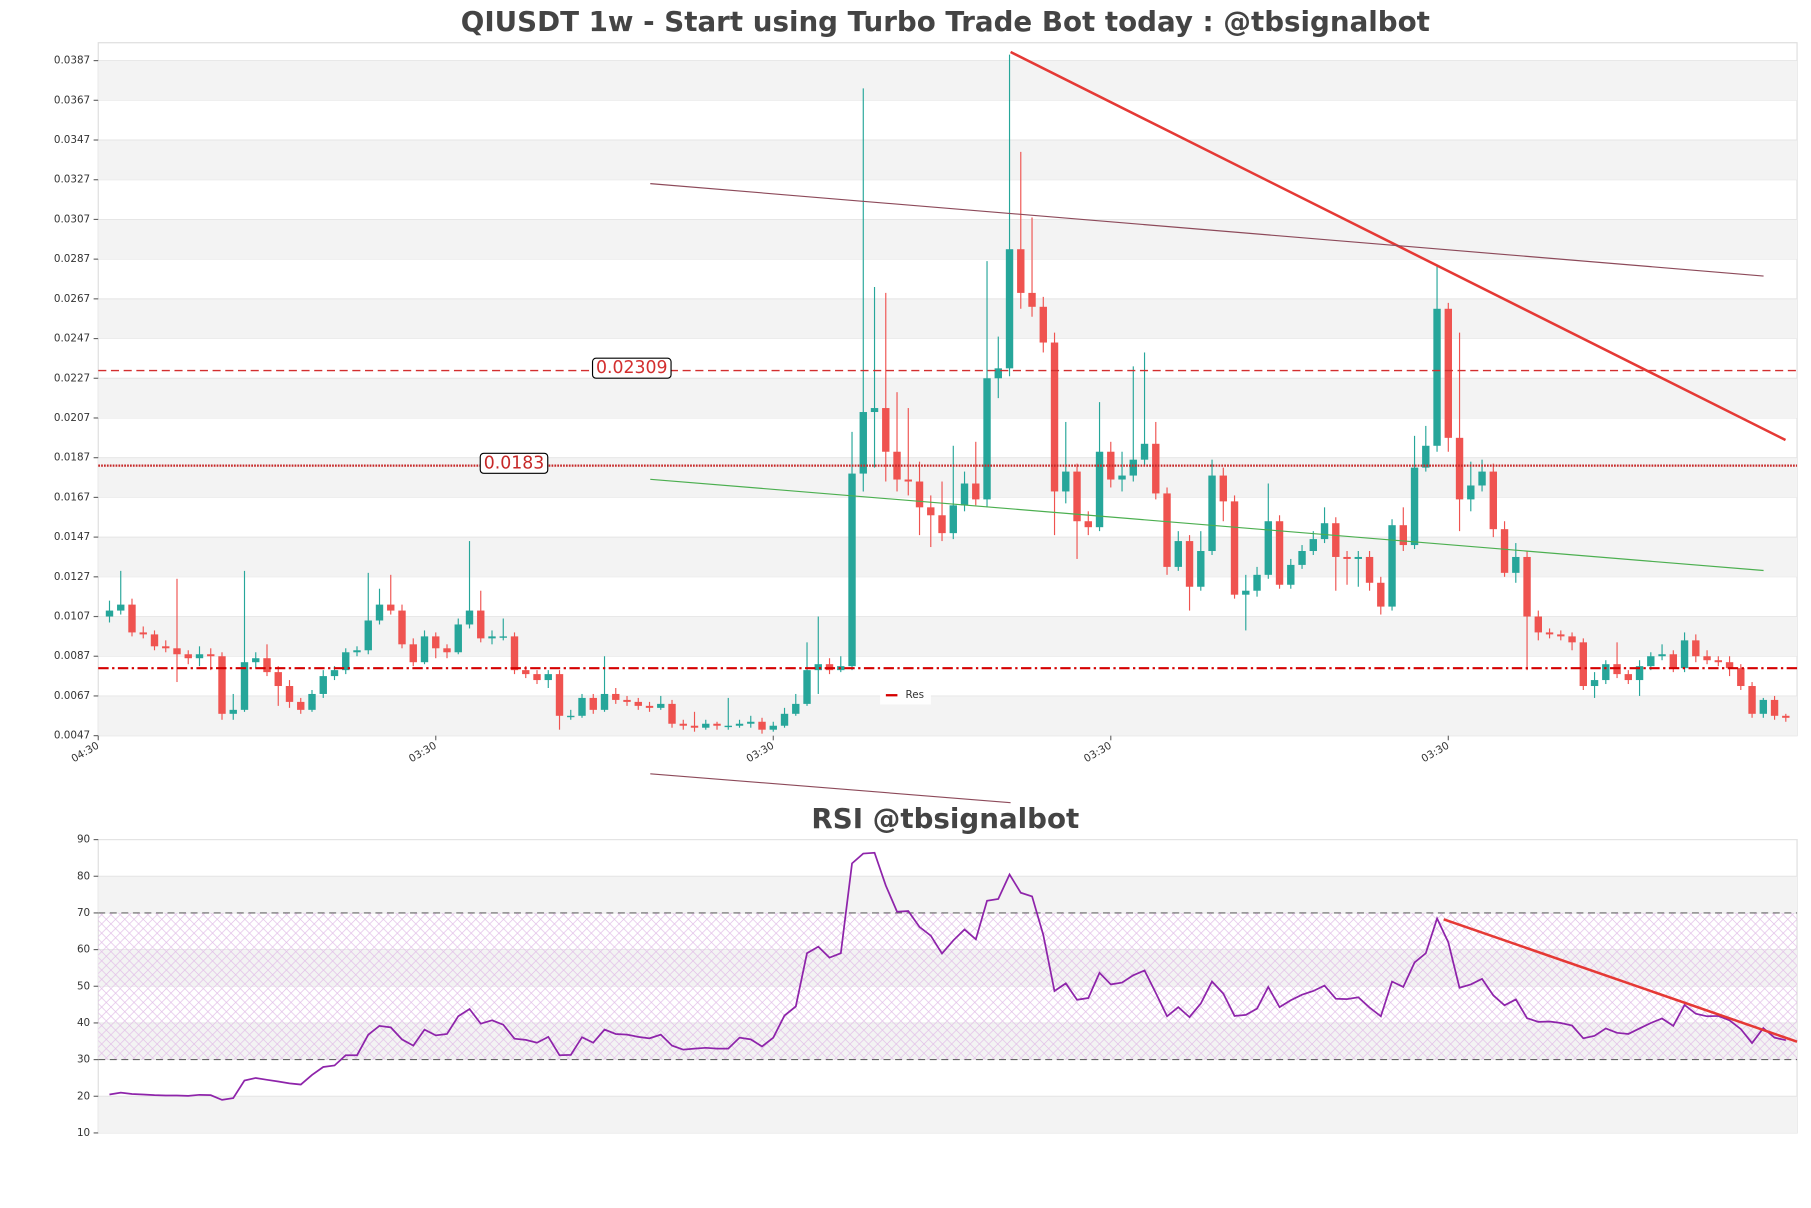 The height and width of the screenshot is (1208, 1811). I want to click on y-tick-label: 0.0267, so click(72, 299).